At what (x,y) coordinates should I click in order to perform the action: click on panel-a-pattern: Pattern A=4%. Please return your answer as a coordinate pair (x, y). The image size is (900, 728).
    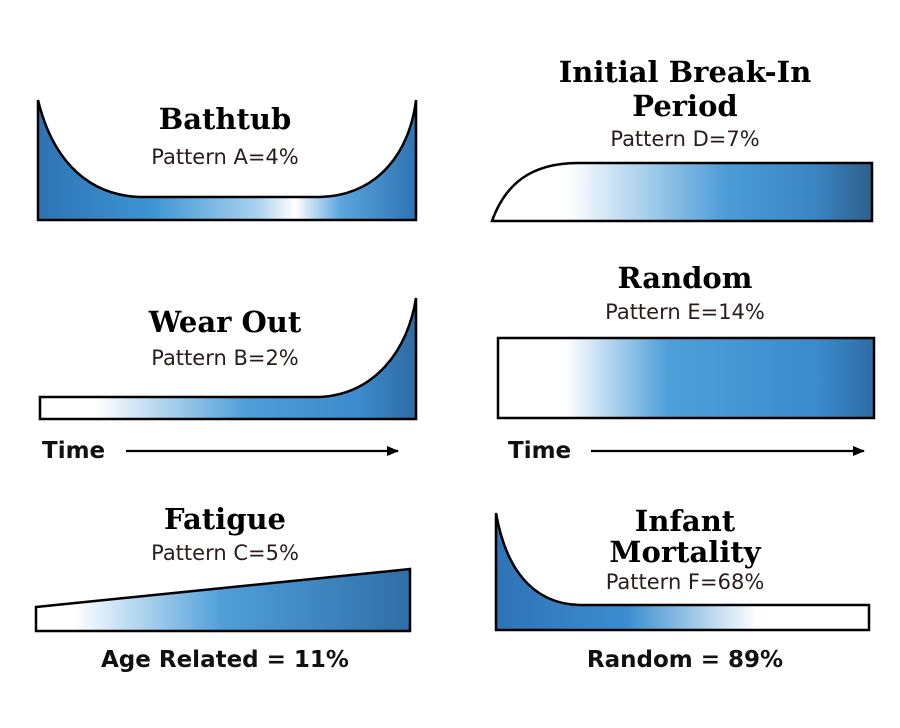
    Looking at the image, I should click on (225, 157).